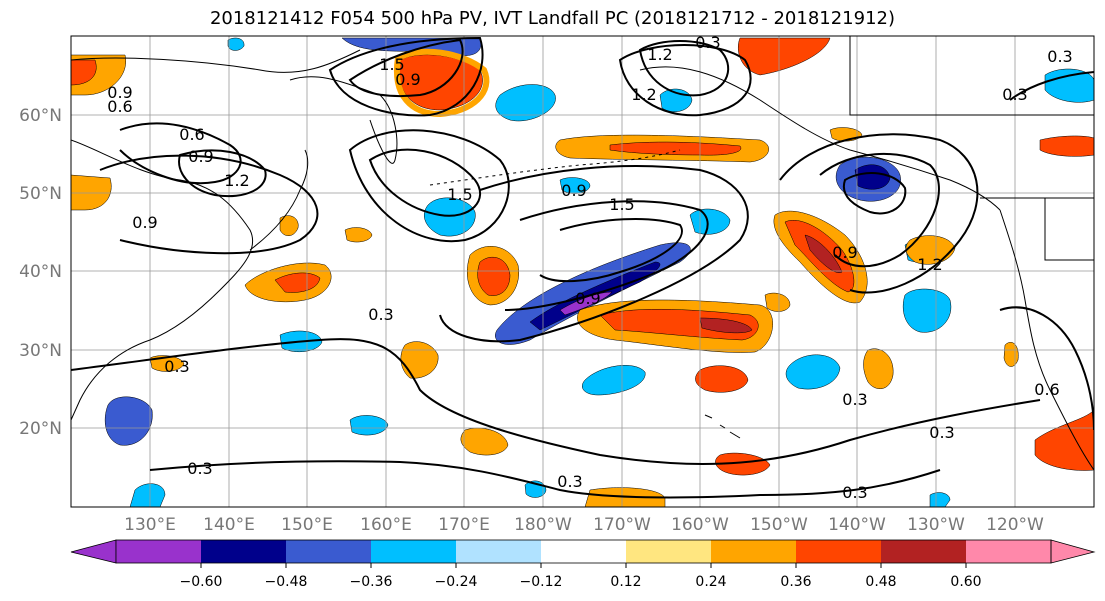 The image size is (1105, 601). I want to click on pv-neg-bering, so click(525, 103).